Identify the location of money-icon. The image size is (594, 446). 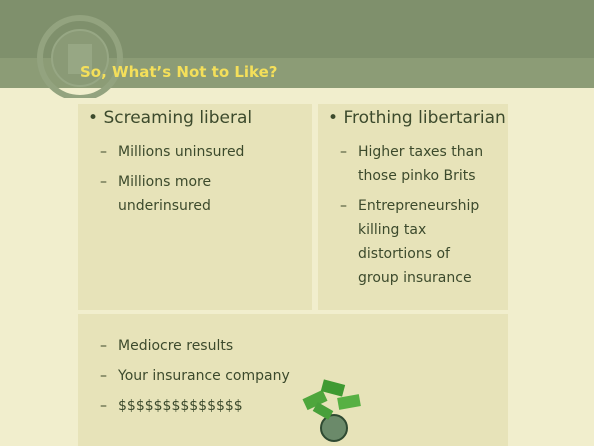
(331, 410).